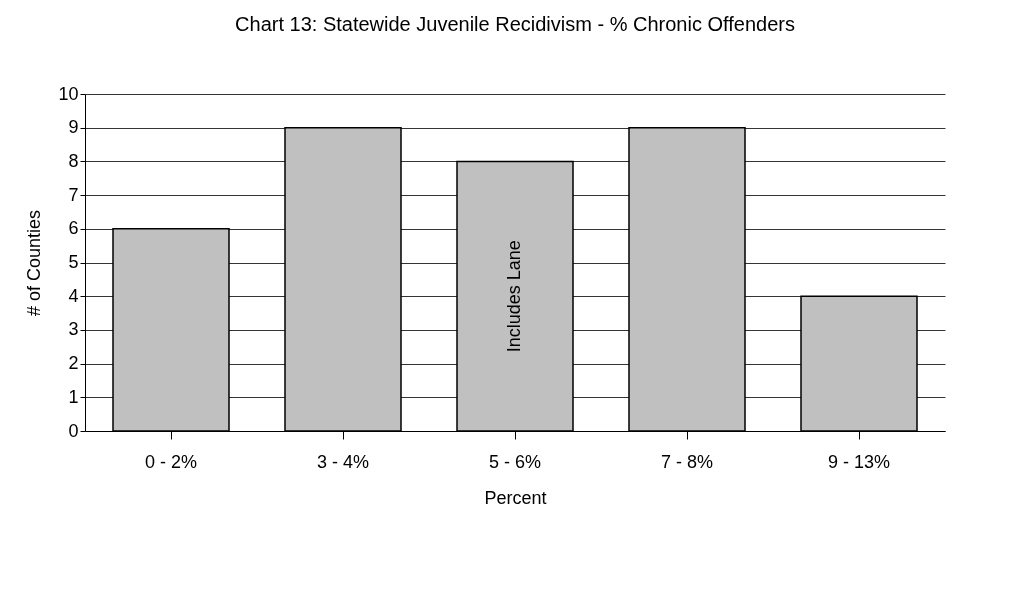 The width and height of the screenshot is (1031, 599). I want to click on y-tick-label: 7, so click(73, 194).